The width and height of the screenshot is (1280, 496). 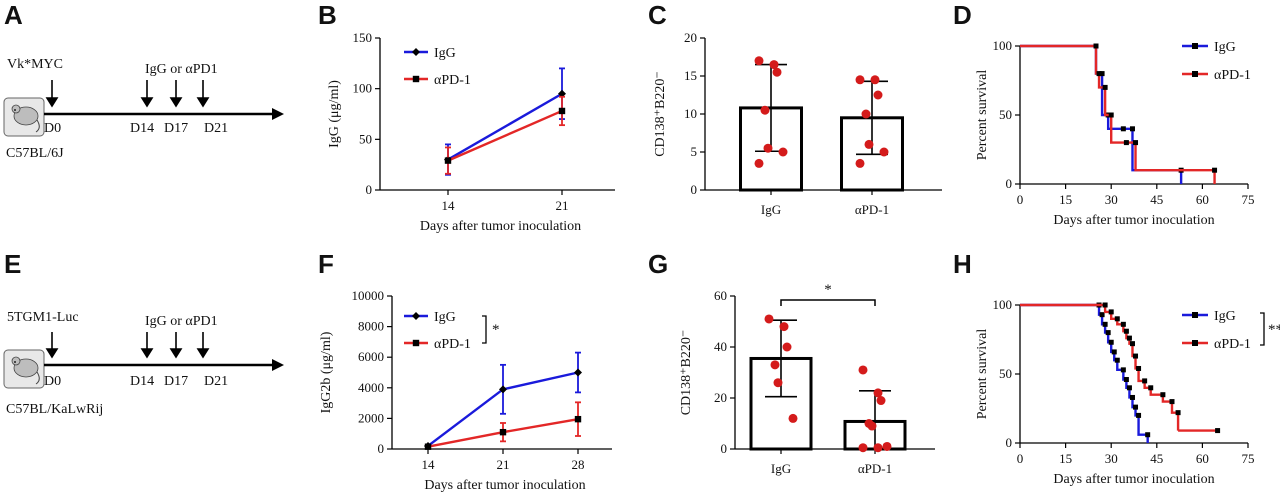 I want to click on y-axis-label: IgG (μg/ml), so click(x=334, y=114).